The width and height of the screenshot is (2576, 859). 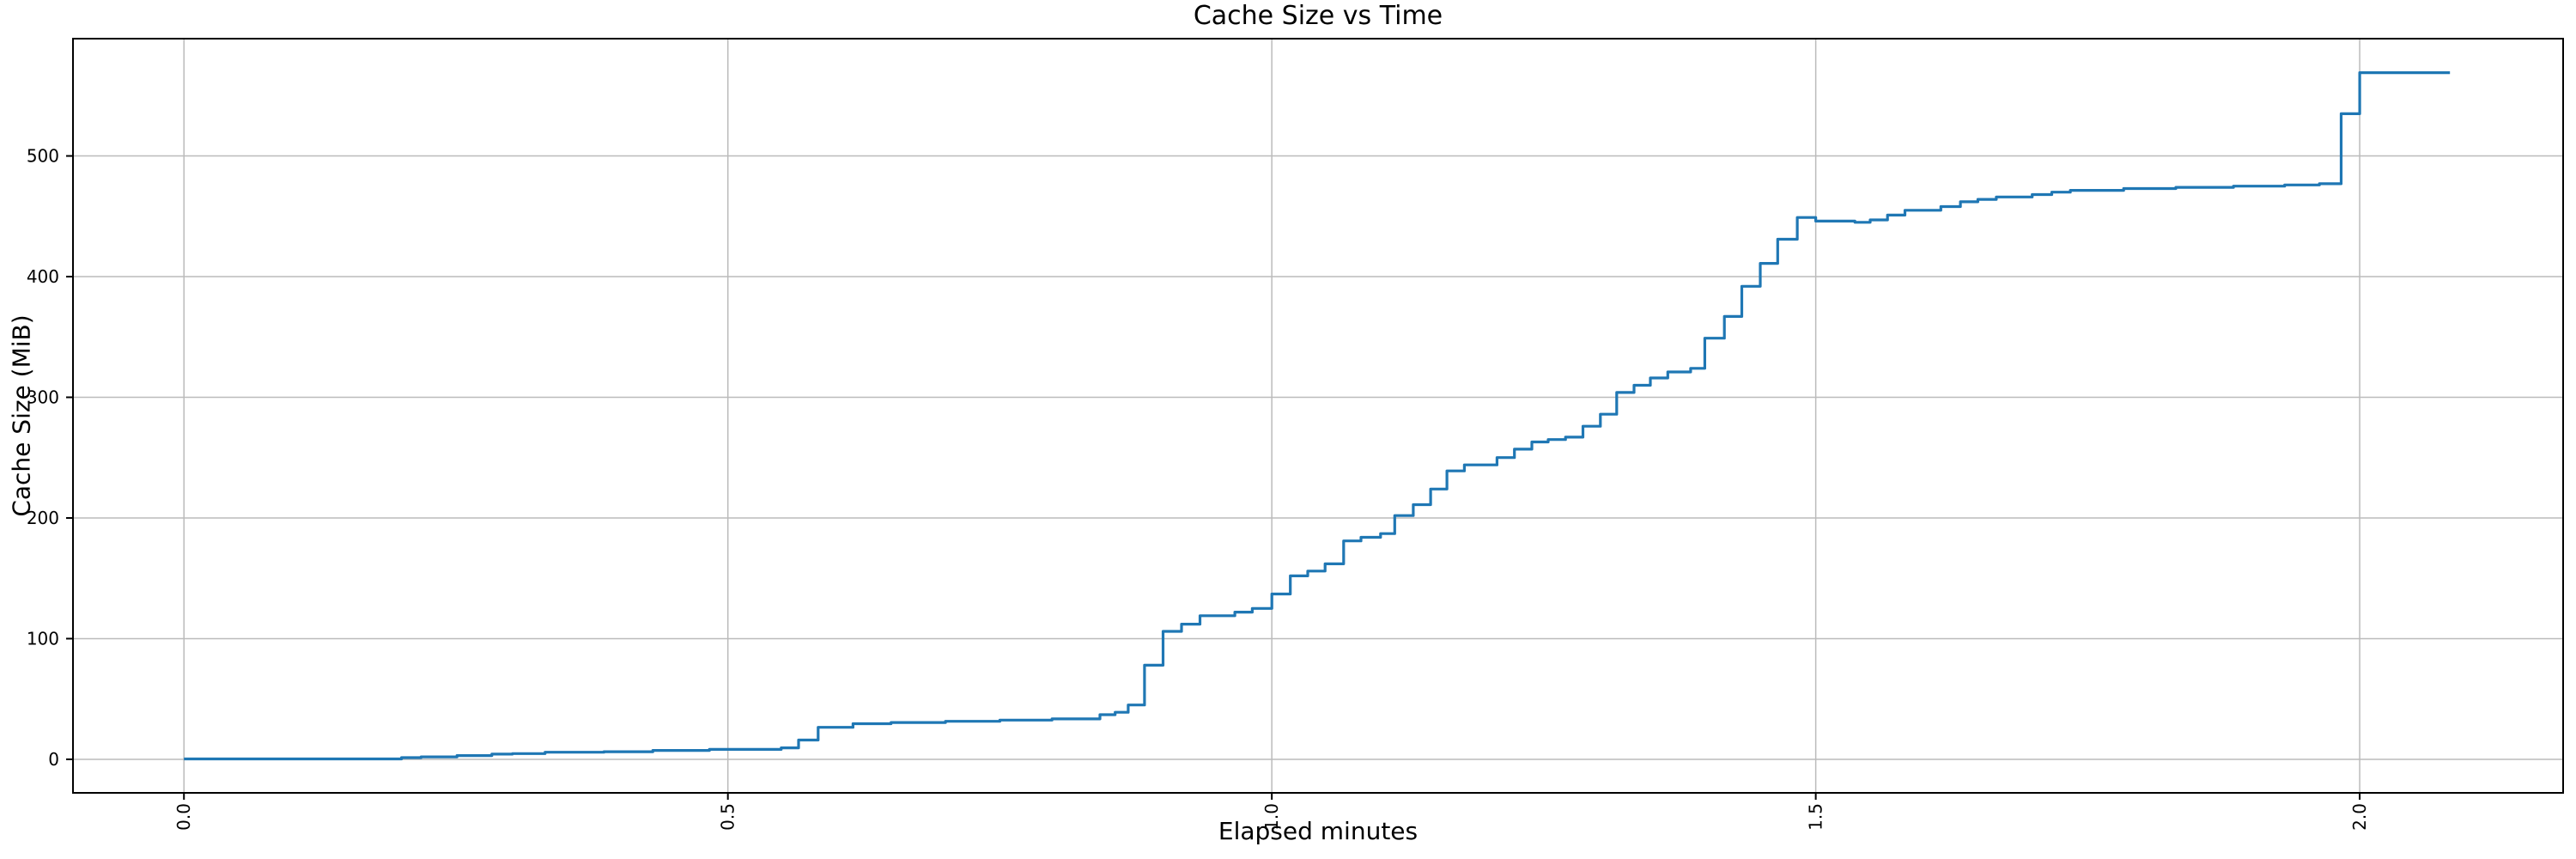 I want to click on x-axis-label: Elapsed minutes, so click(x=1319, y=831).